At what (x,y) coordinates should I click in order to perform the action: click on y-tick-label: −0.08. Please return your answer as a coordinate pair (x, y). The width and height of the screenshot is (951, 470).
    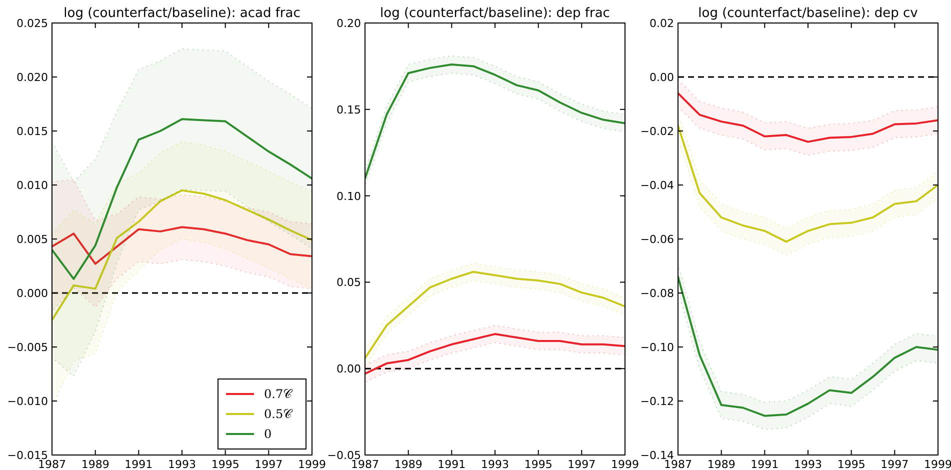
    Looking at the image, I should click on (657, 293).